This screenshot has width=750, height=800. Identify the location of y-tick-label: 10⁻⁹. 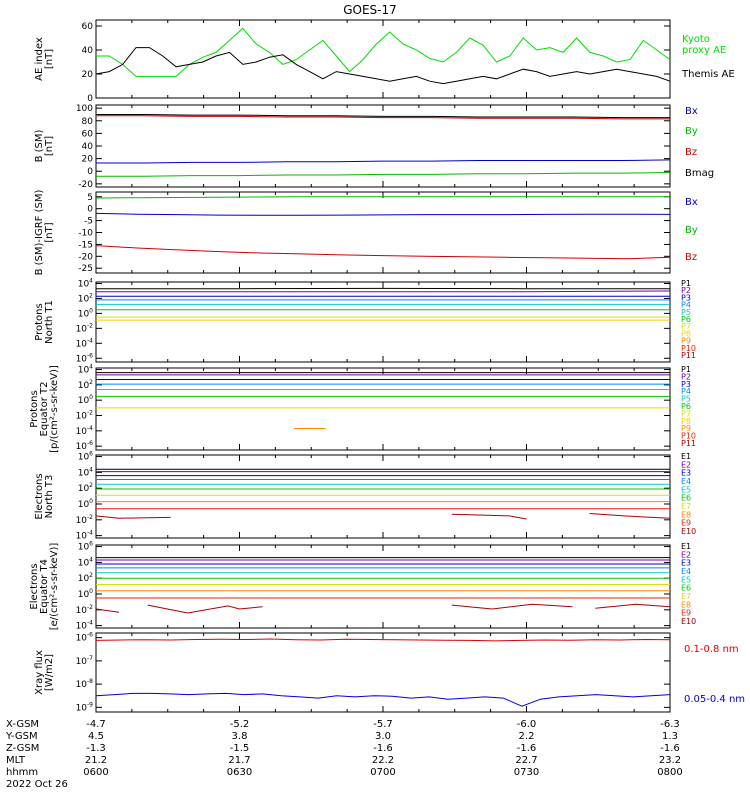
(85, 707).